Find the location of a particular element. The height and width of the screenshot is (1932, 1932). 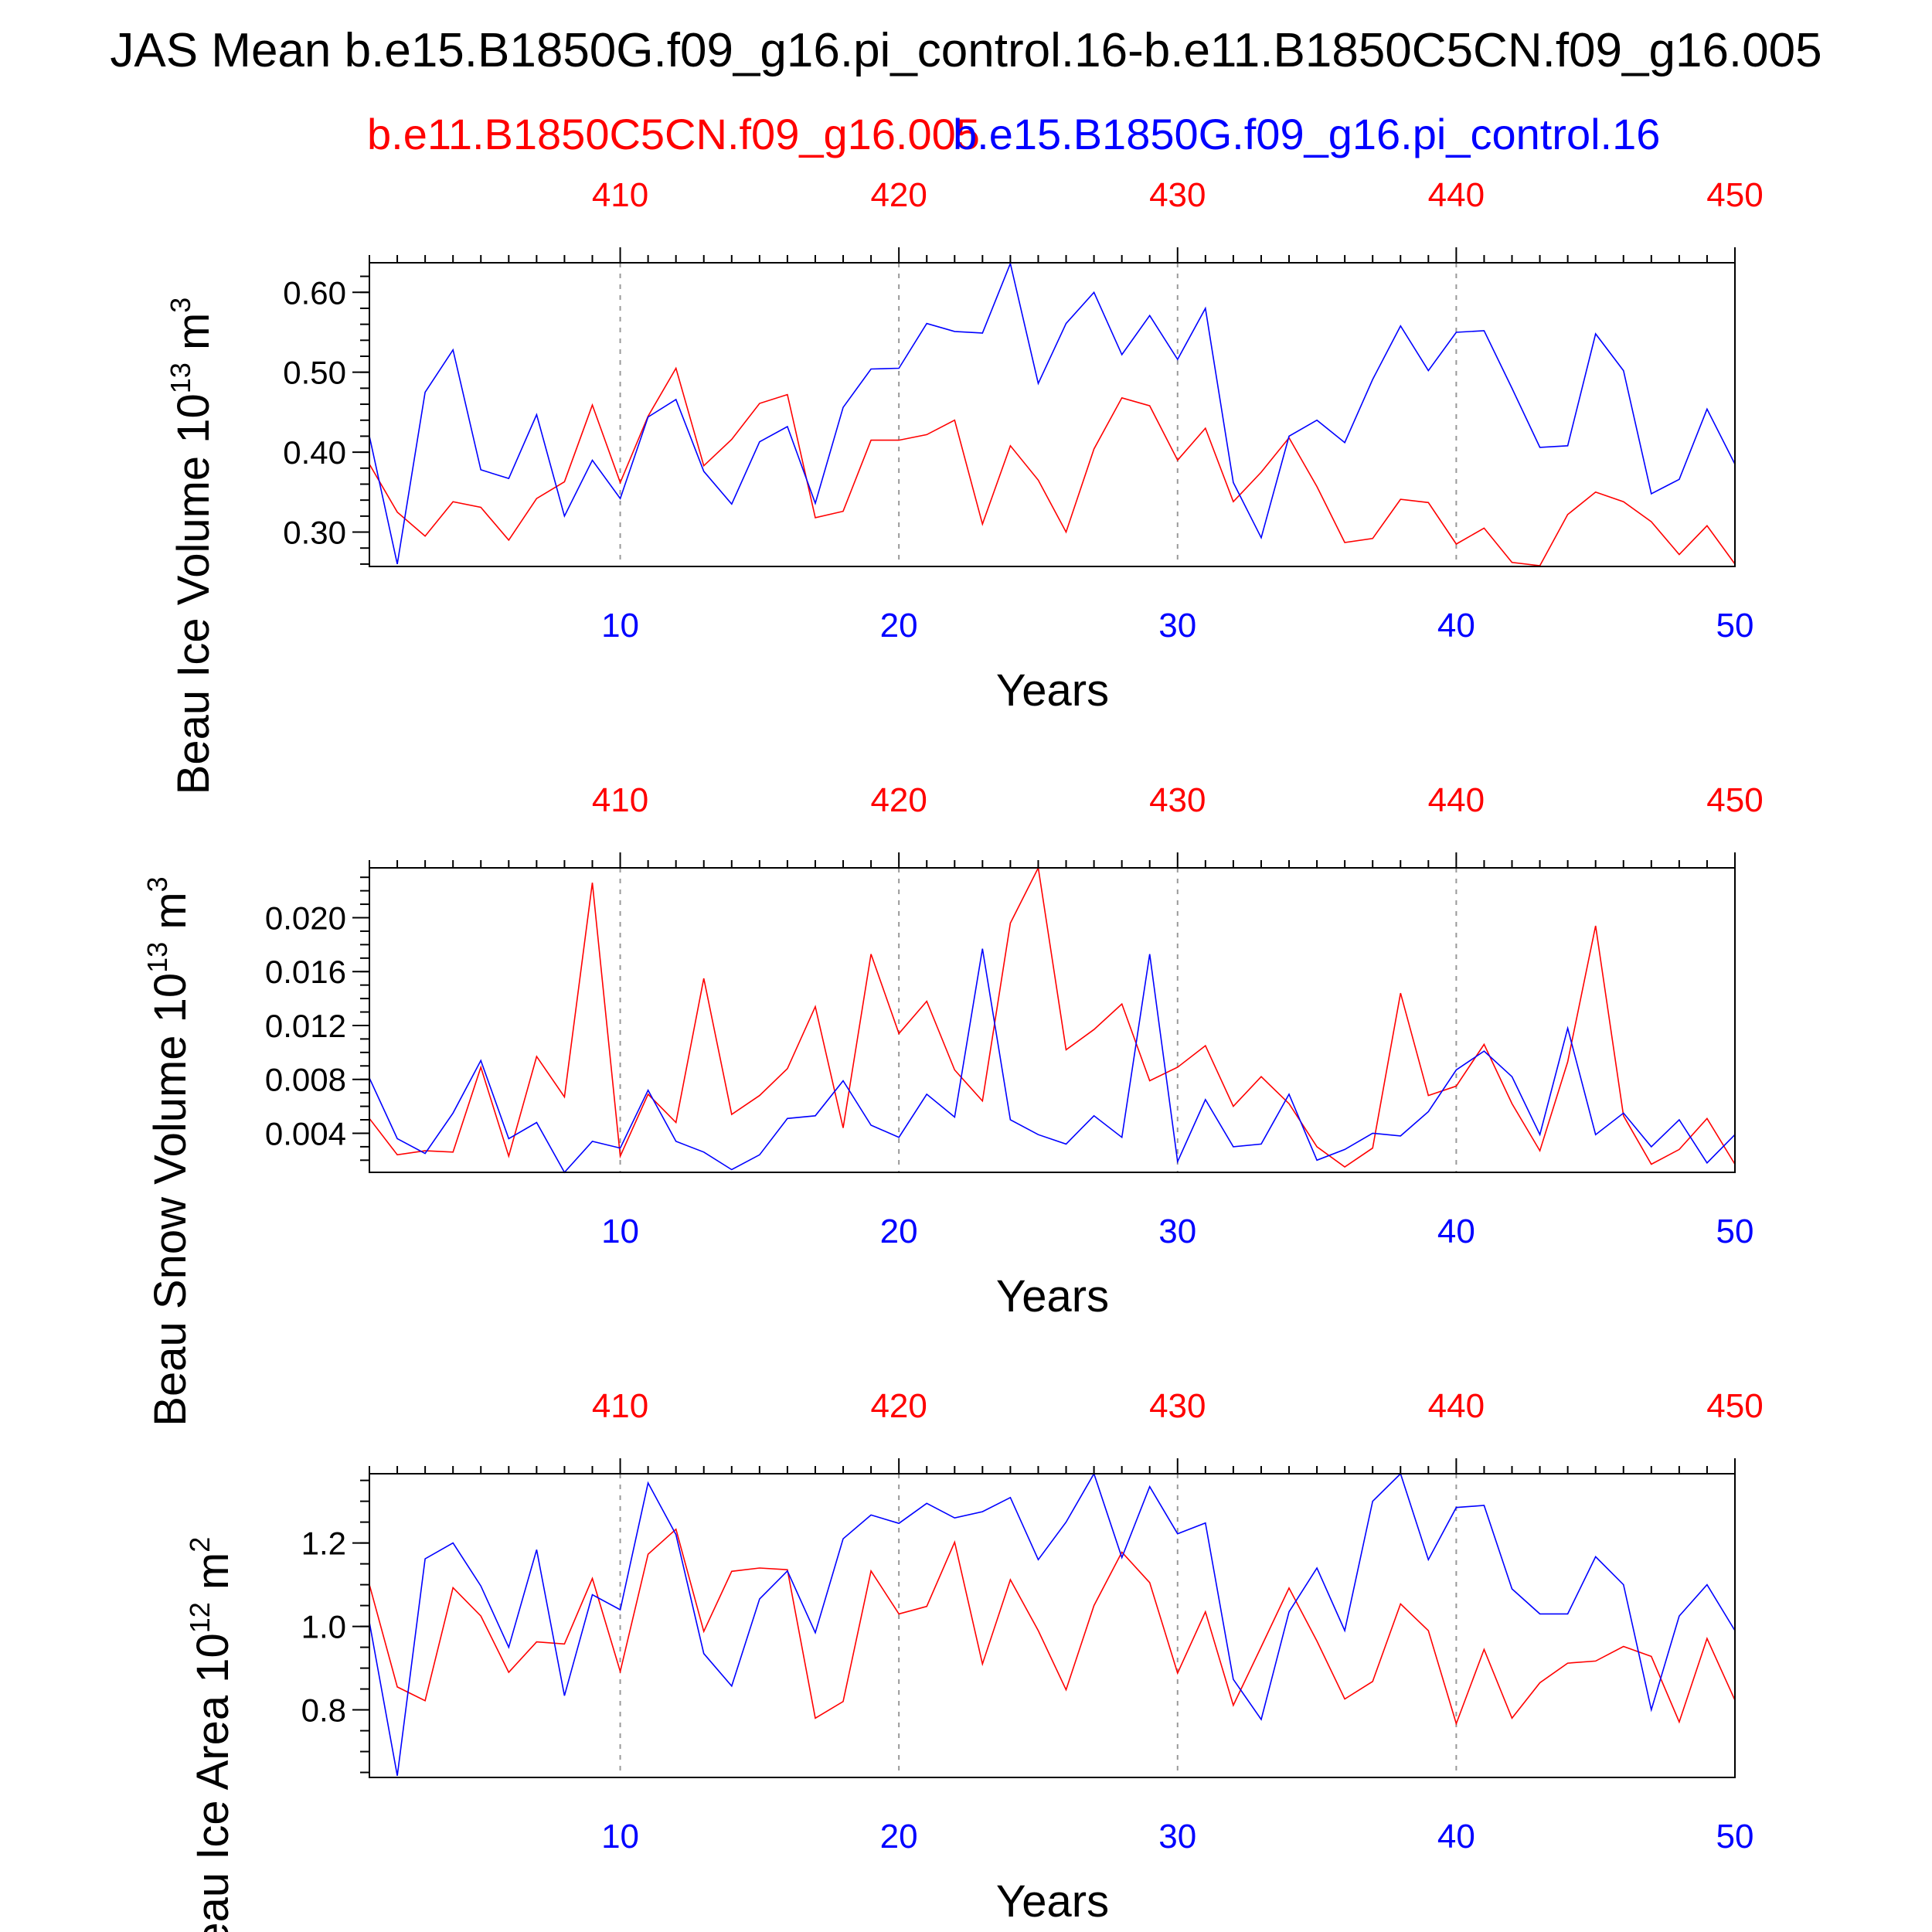

y-tick-label: 0.30 is located at coordinates (314, 533).